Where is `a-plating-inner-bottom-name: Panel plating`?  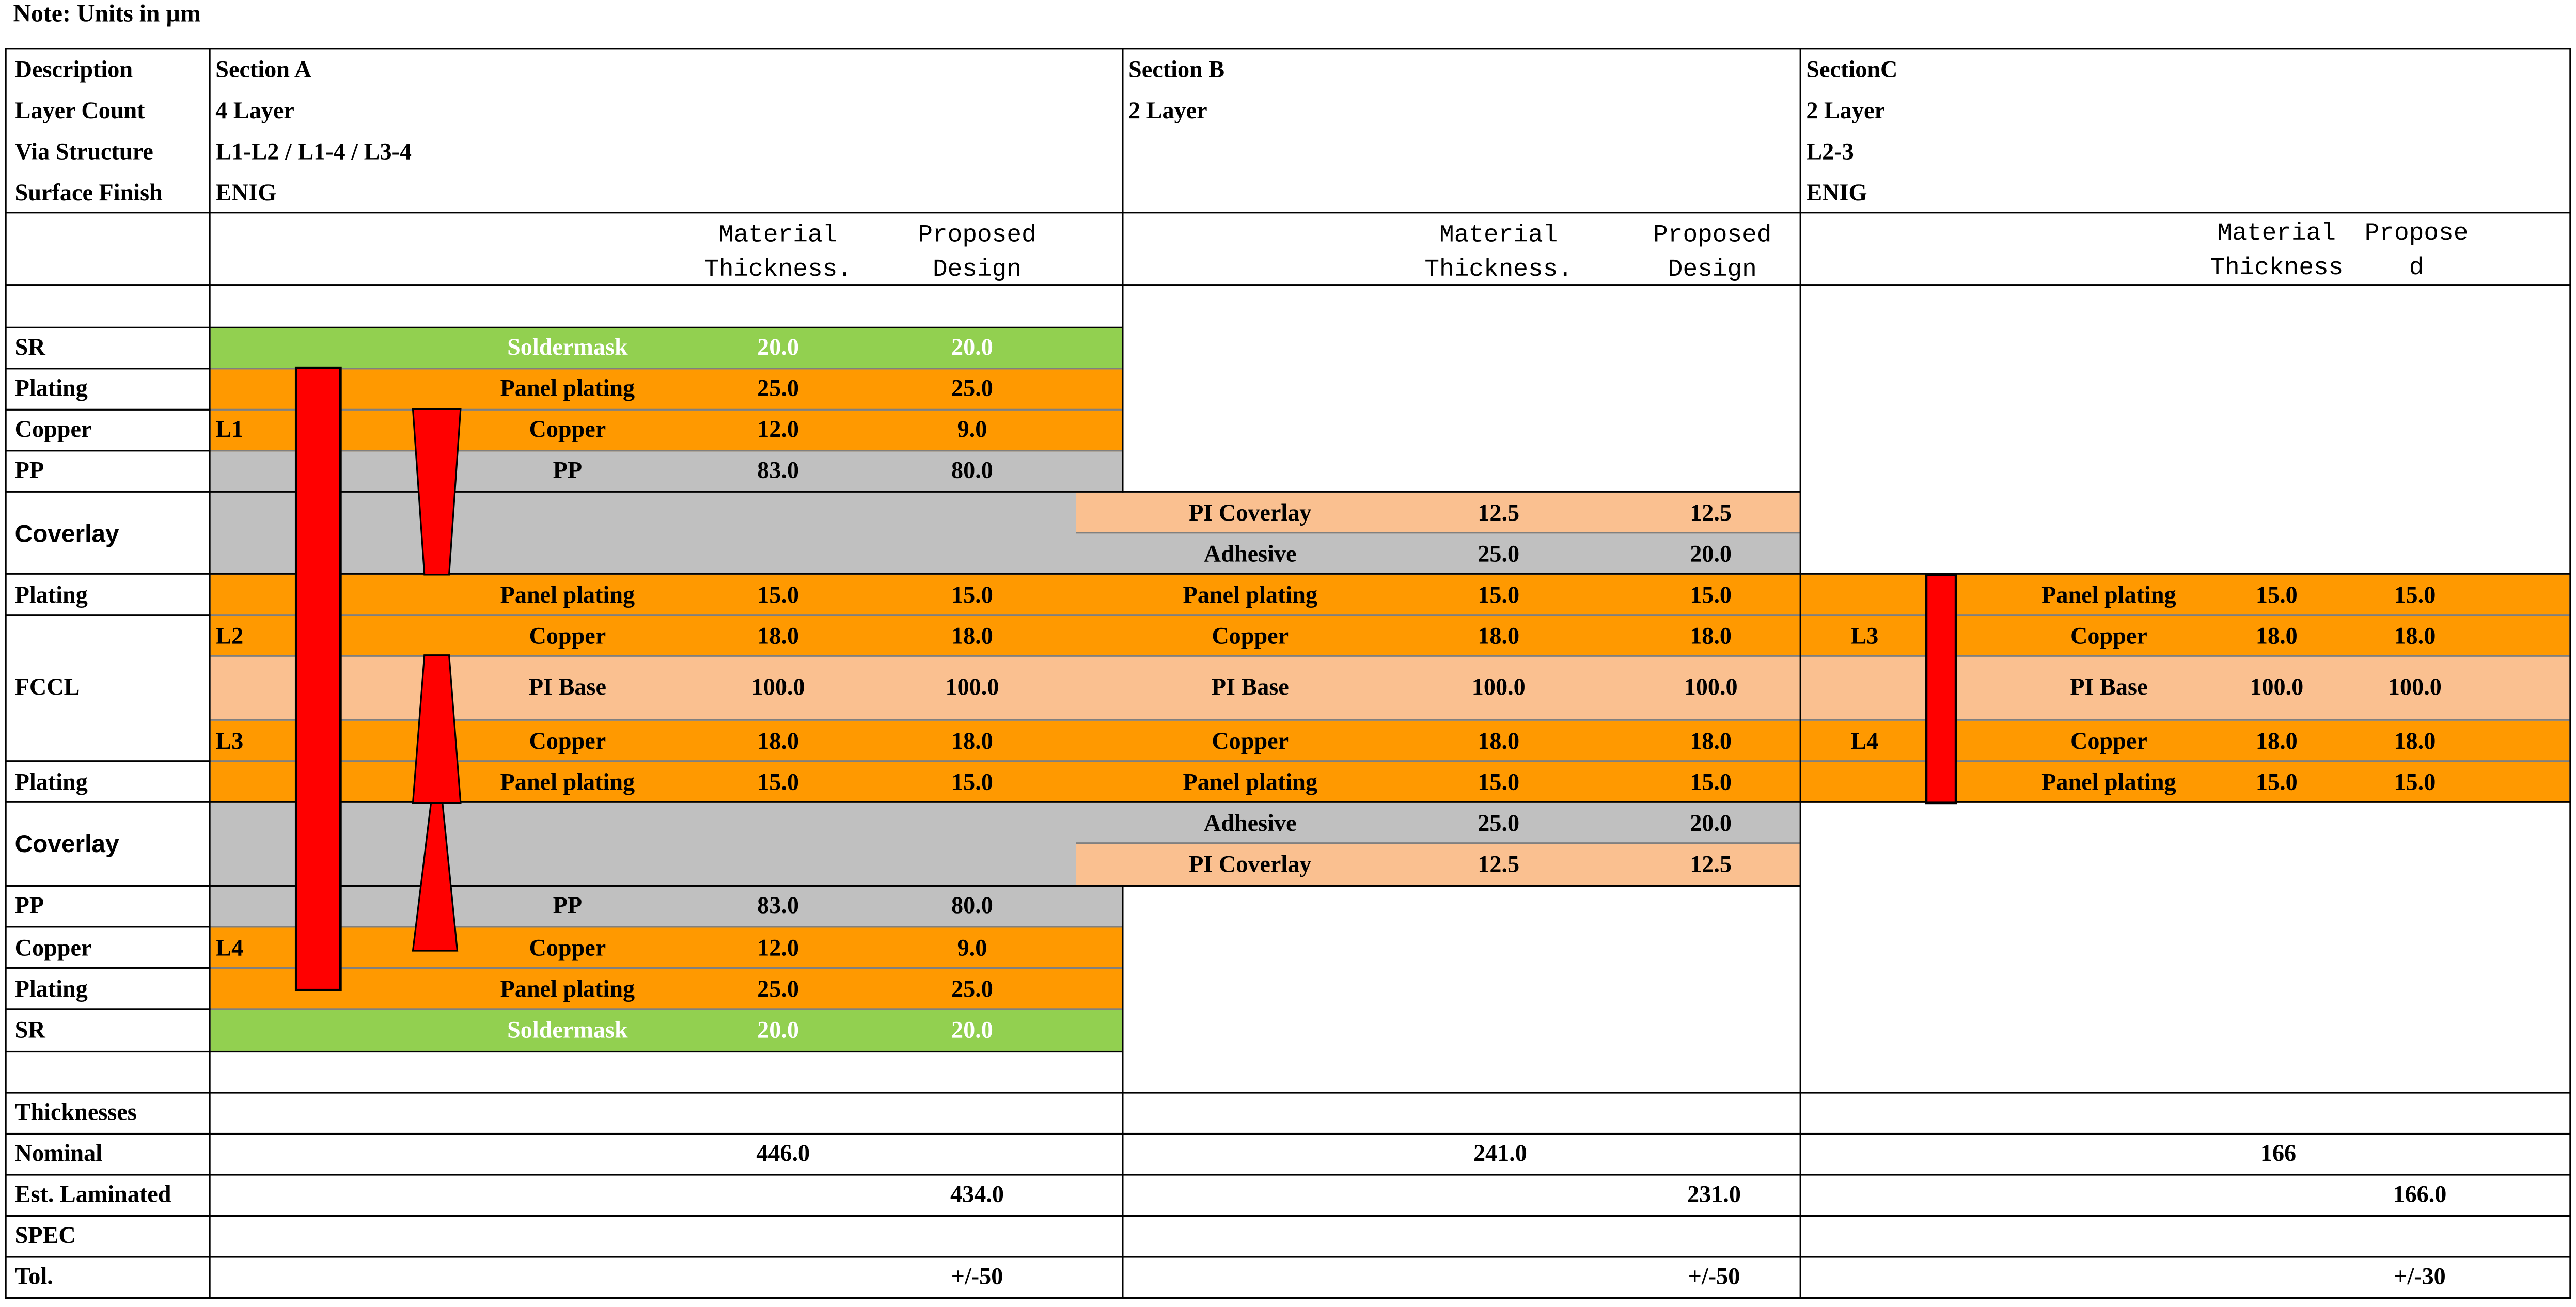
a-plating-inner-bottom-name: Panel plating is located at coordinates (567, 783).